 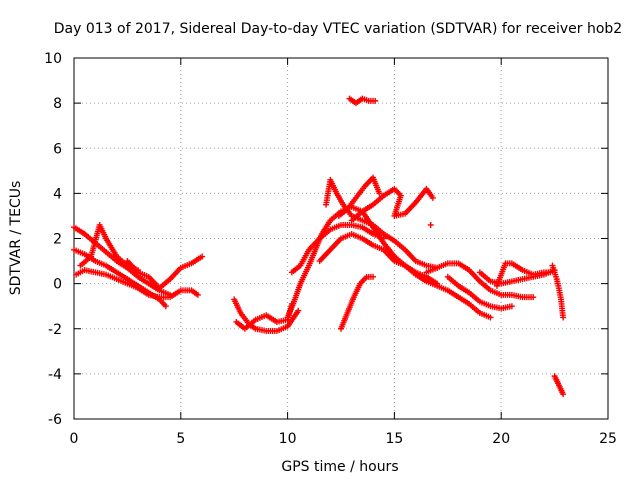 What do you see at coordinates (405, 275) in the screenshot?
I see `series-arc10` at bounding box center [405, 275].